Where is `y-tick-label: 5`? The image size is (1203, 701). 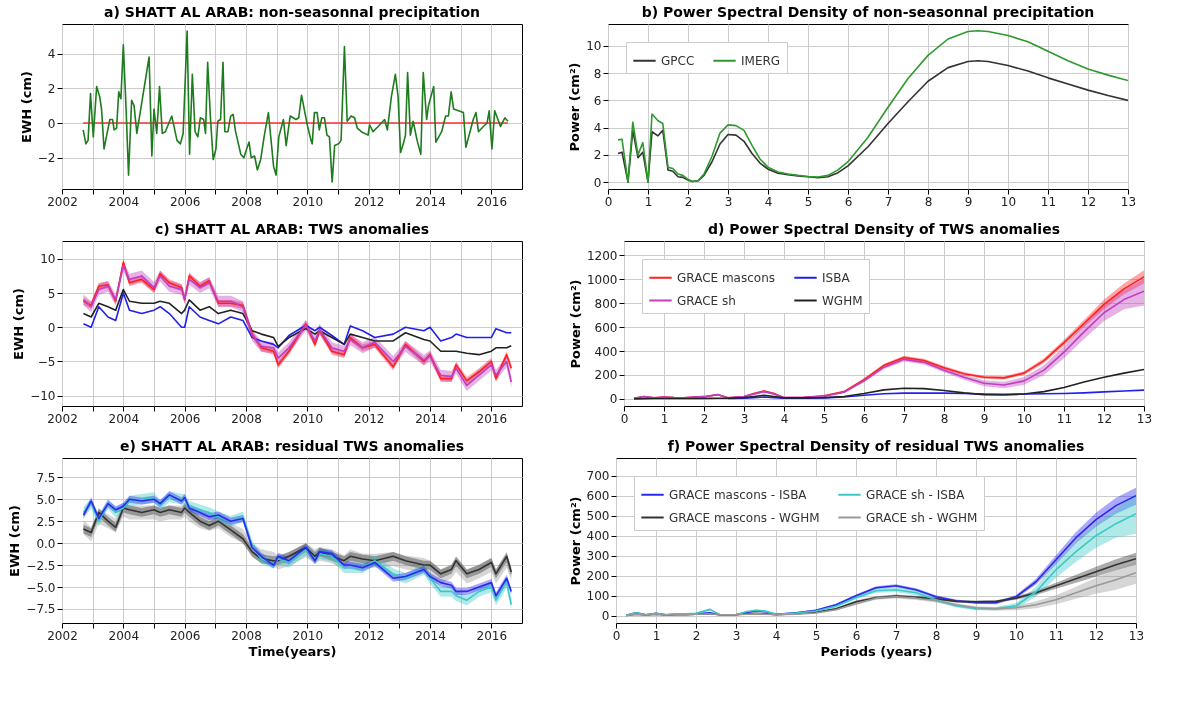 y-tick-label: 5 is located at coordinates (51, 293).